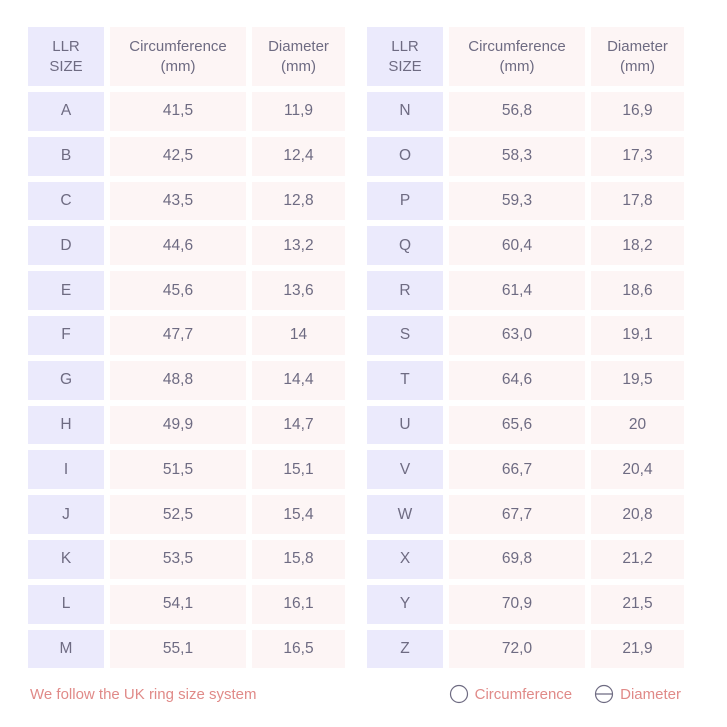 This screenshot has height=727, width=727. What do you see at coordinates (405, 470) in the screenshot?
I see `size-cell: V` at bounding box center [405, 470].